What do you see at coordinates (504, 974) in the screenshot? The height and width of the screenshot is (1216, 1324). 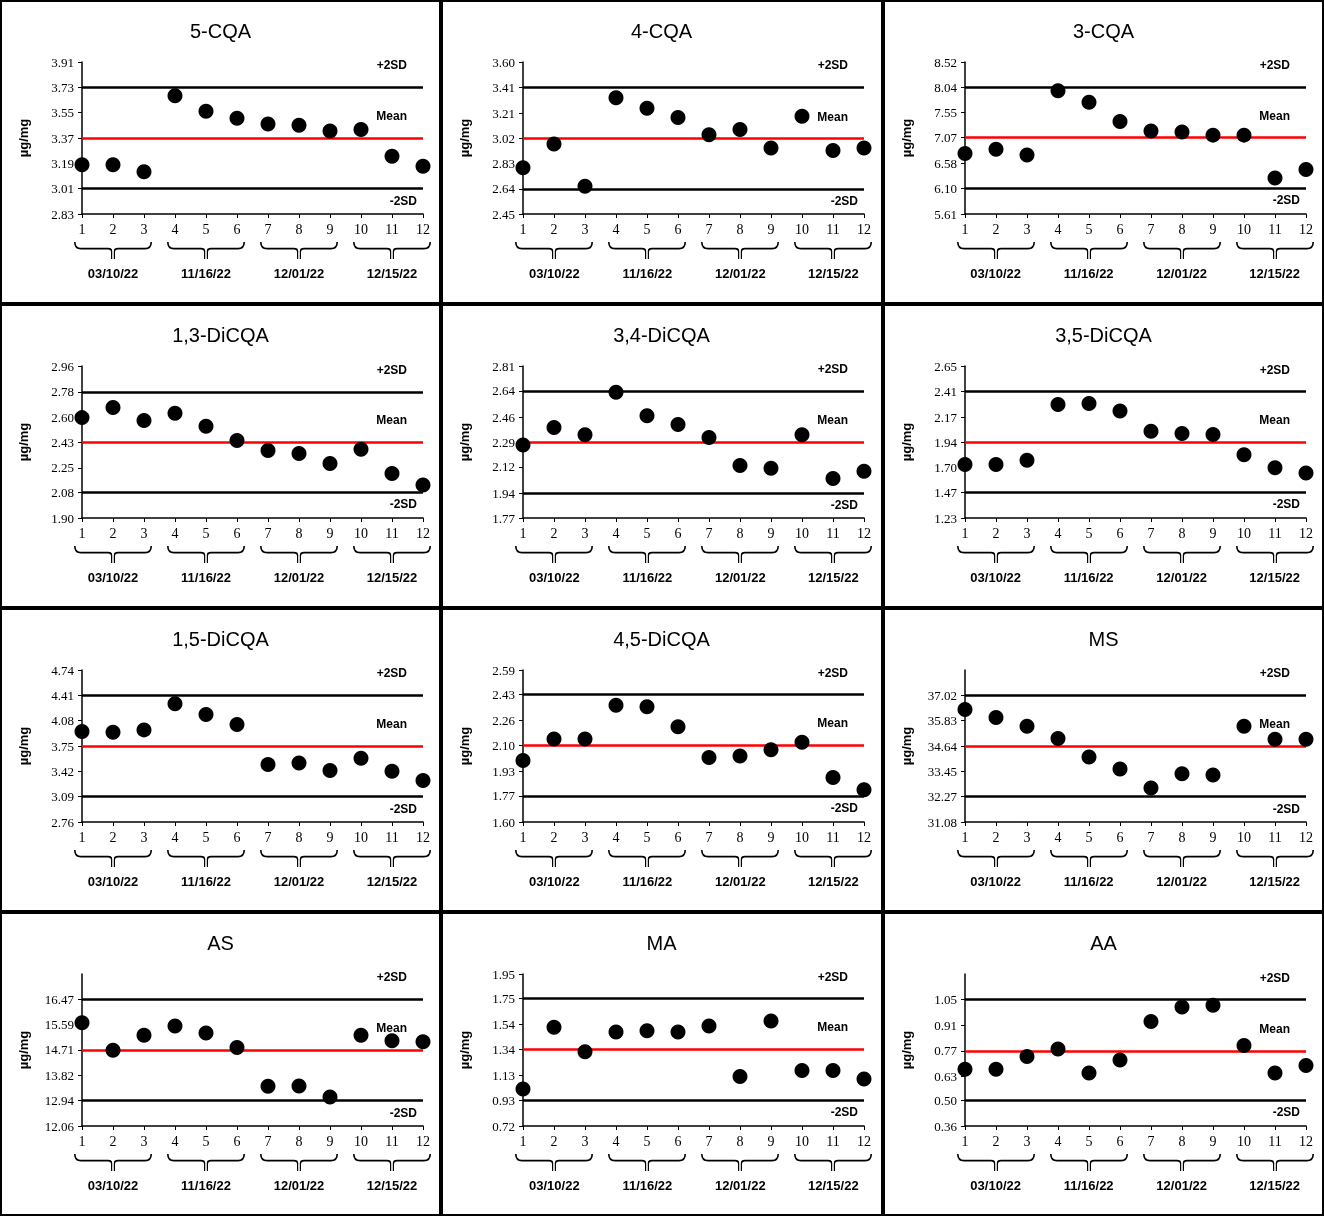 I see `y-tick-label: 1.95` at bounding box center [504, 974].